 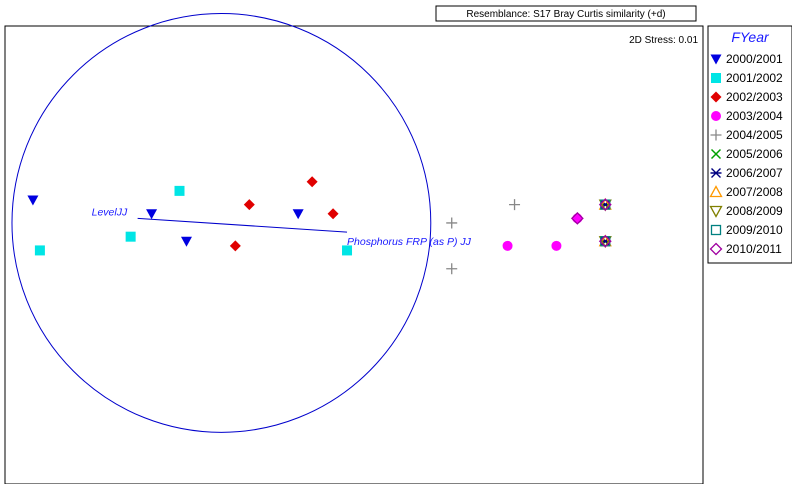 What do you see at coordinates (754, 192) in the screenshot?
I see `legend-label: 2007/2008` at bounding box center [754, 192].